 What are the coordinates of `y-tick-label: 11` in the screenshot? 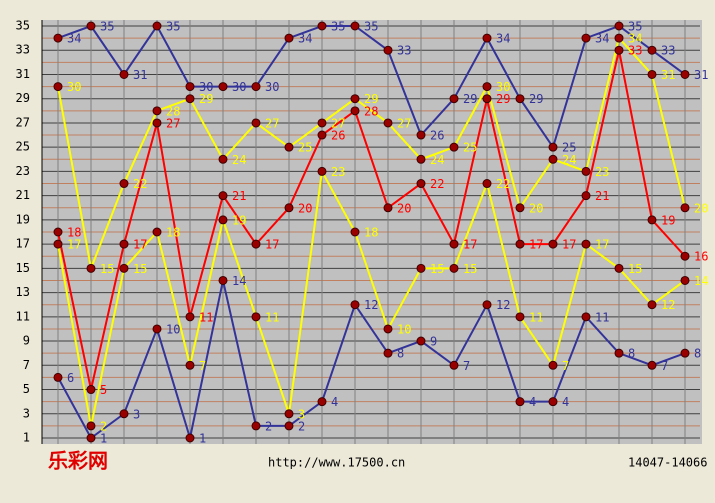 It's located at (23, 316).